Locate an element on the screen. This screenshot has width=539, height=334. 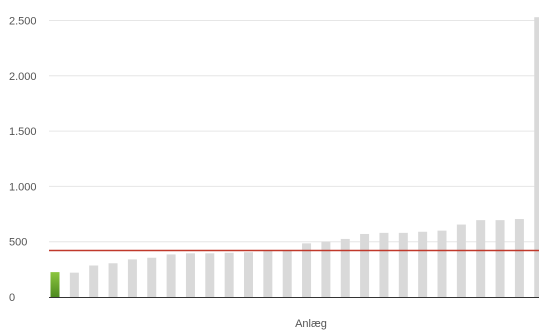
y-tick-label: 0 is located at coordinates (12, 298).